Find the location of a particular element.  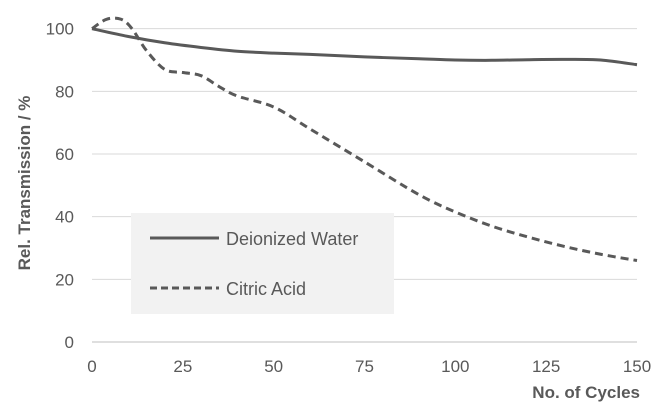

x-axis-title: No. of Cycles is located at coordinates (586, 392).